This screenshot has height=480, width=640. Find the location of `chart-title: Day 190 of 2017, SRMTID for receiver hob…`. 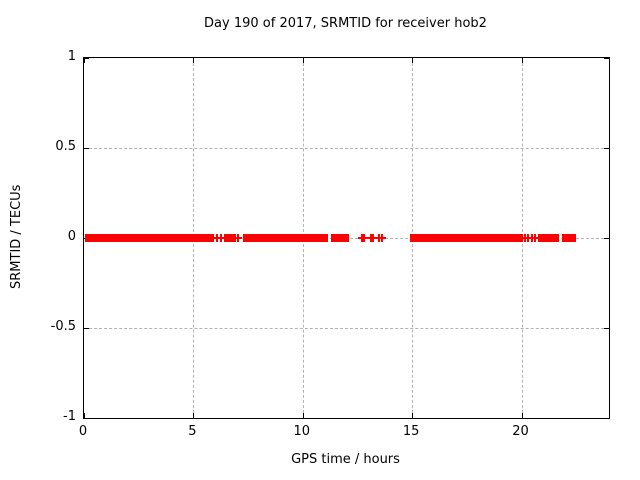

chart-title: Day 190 of 2017, SRMTID for receiver hob… is located at coordinates (345, 23).